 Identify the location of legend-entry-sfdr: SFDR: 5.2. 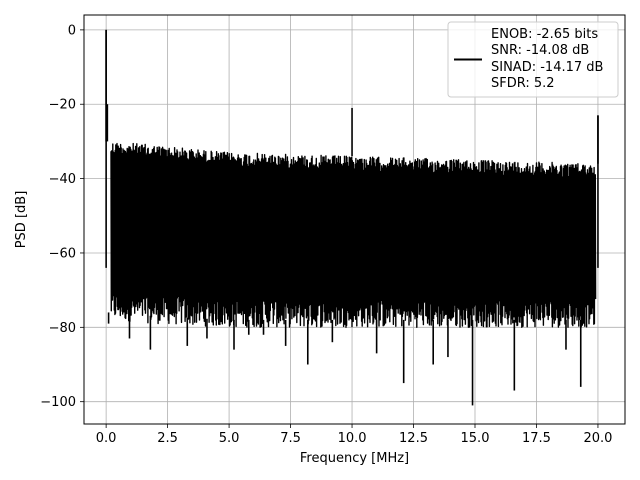
(523, 83).